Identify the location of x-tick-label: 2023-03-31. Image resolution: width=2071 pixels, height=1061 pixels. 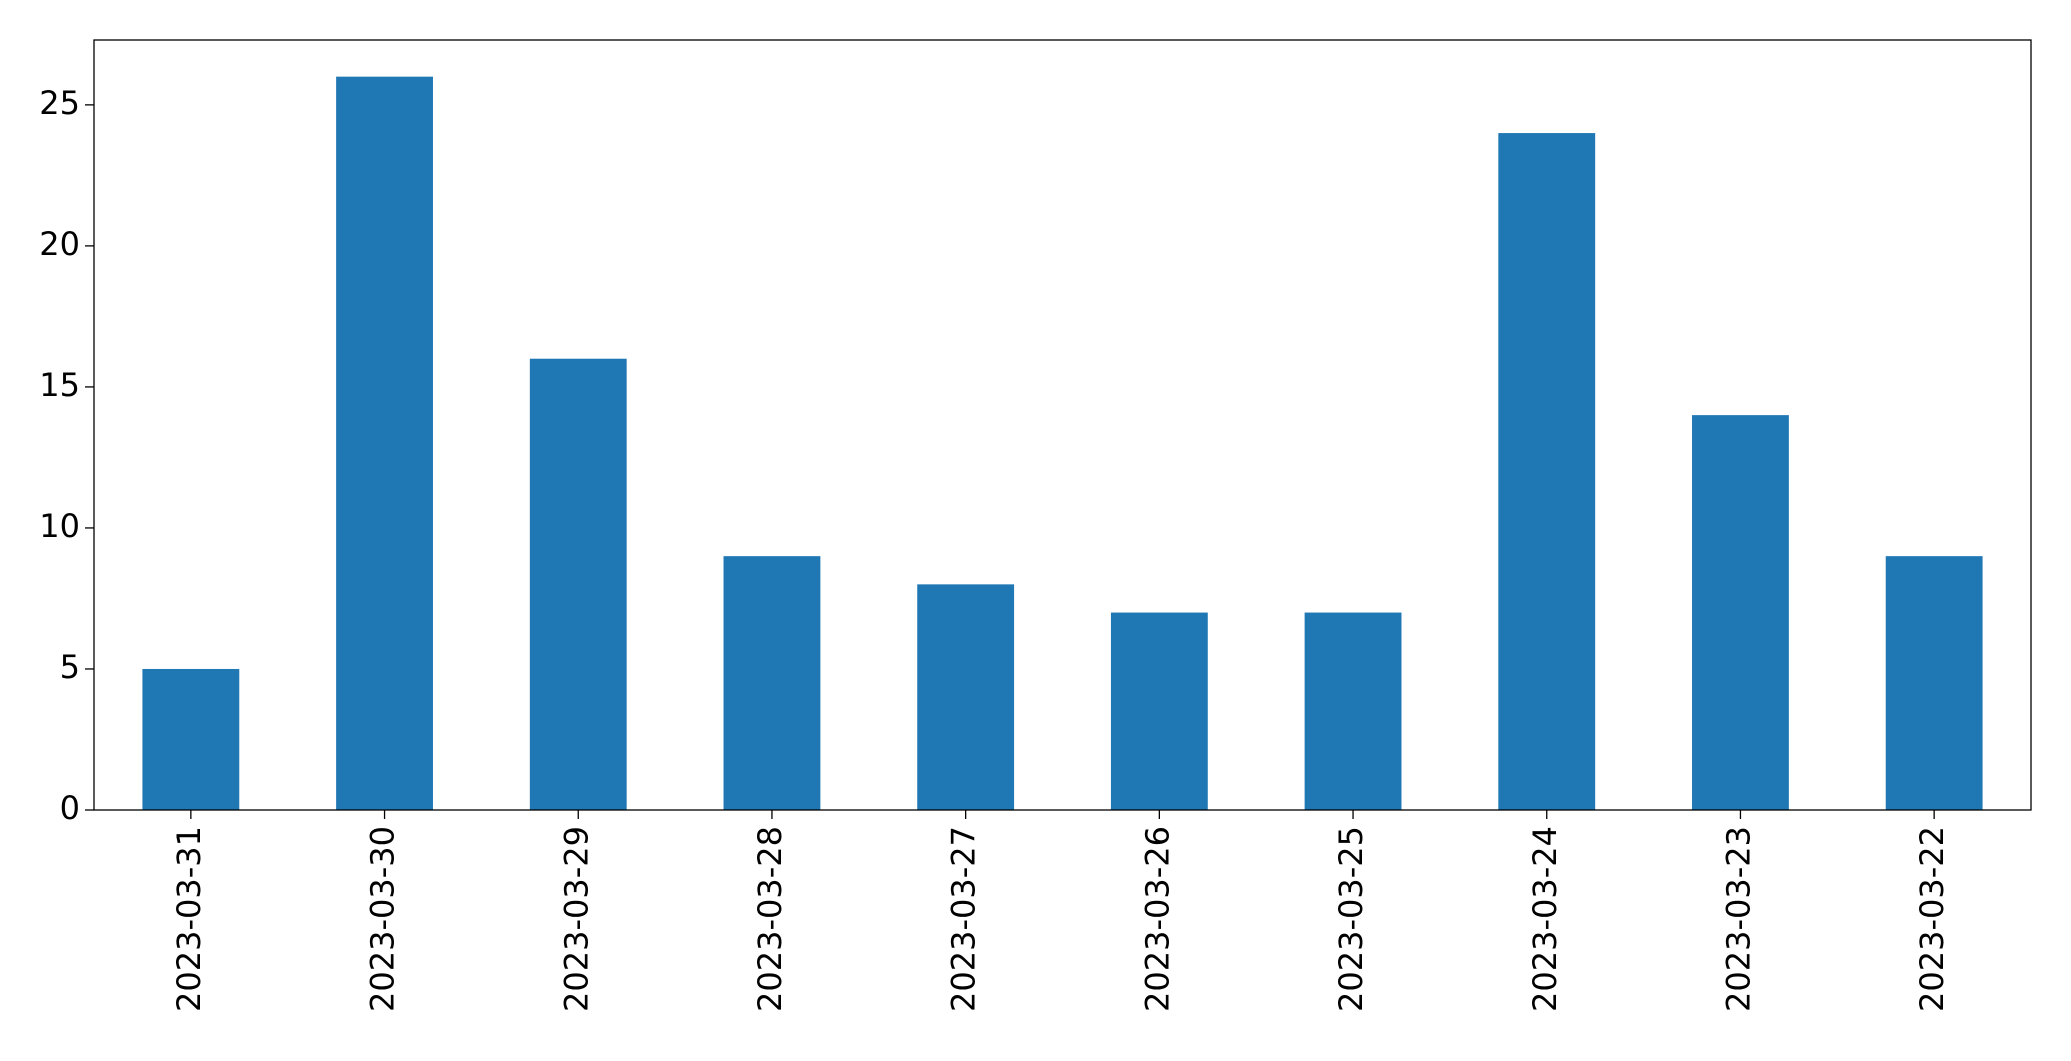
(189, 919).